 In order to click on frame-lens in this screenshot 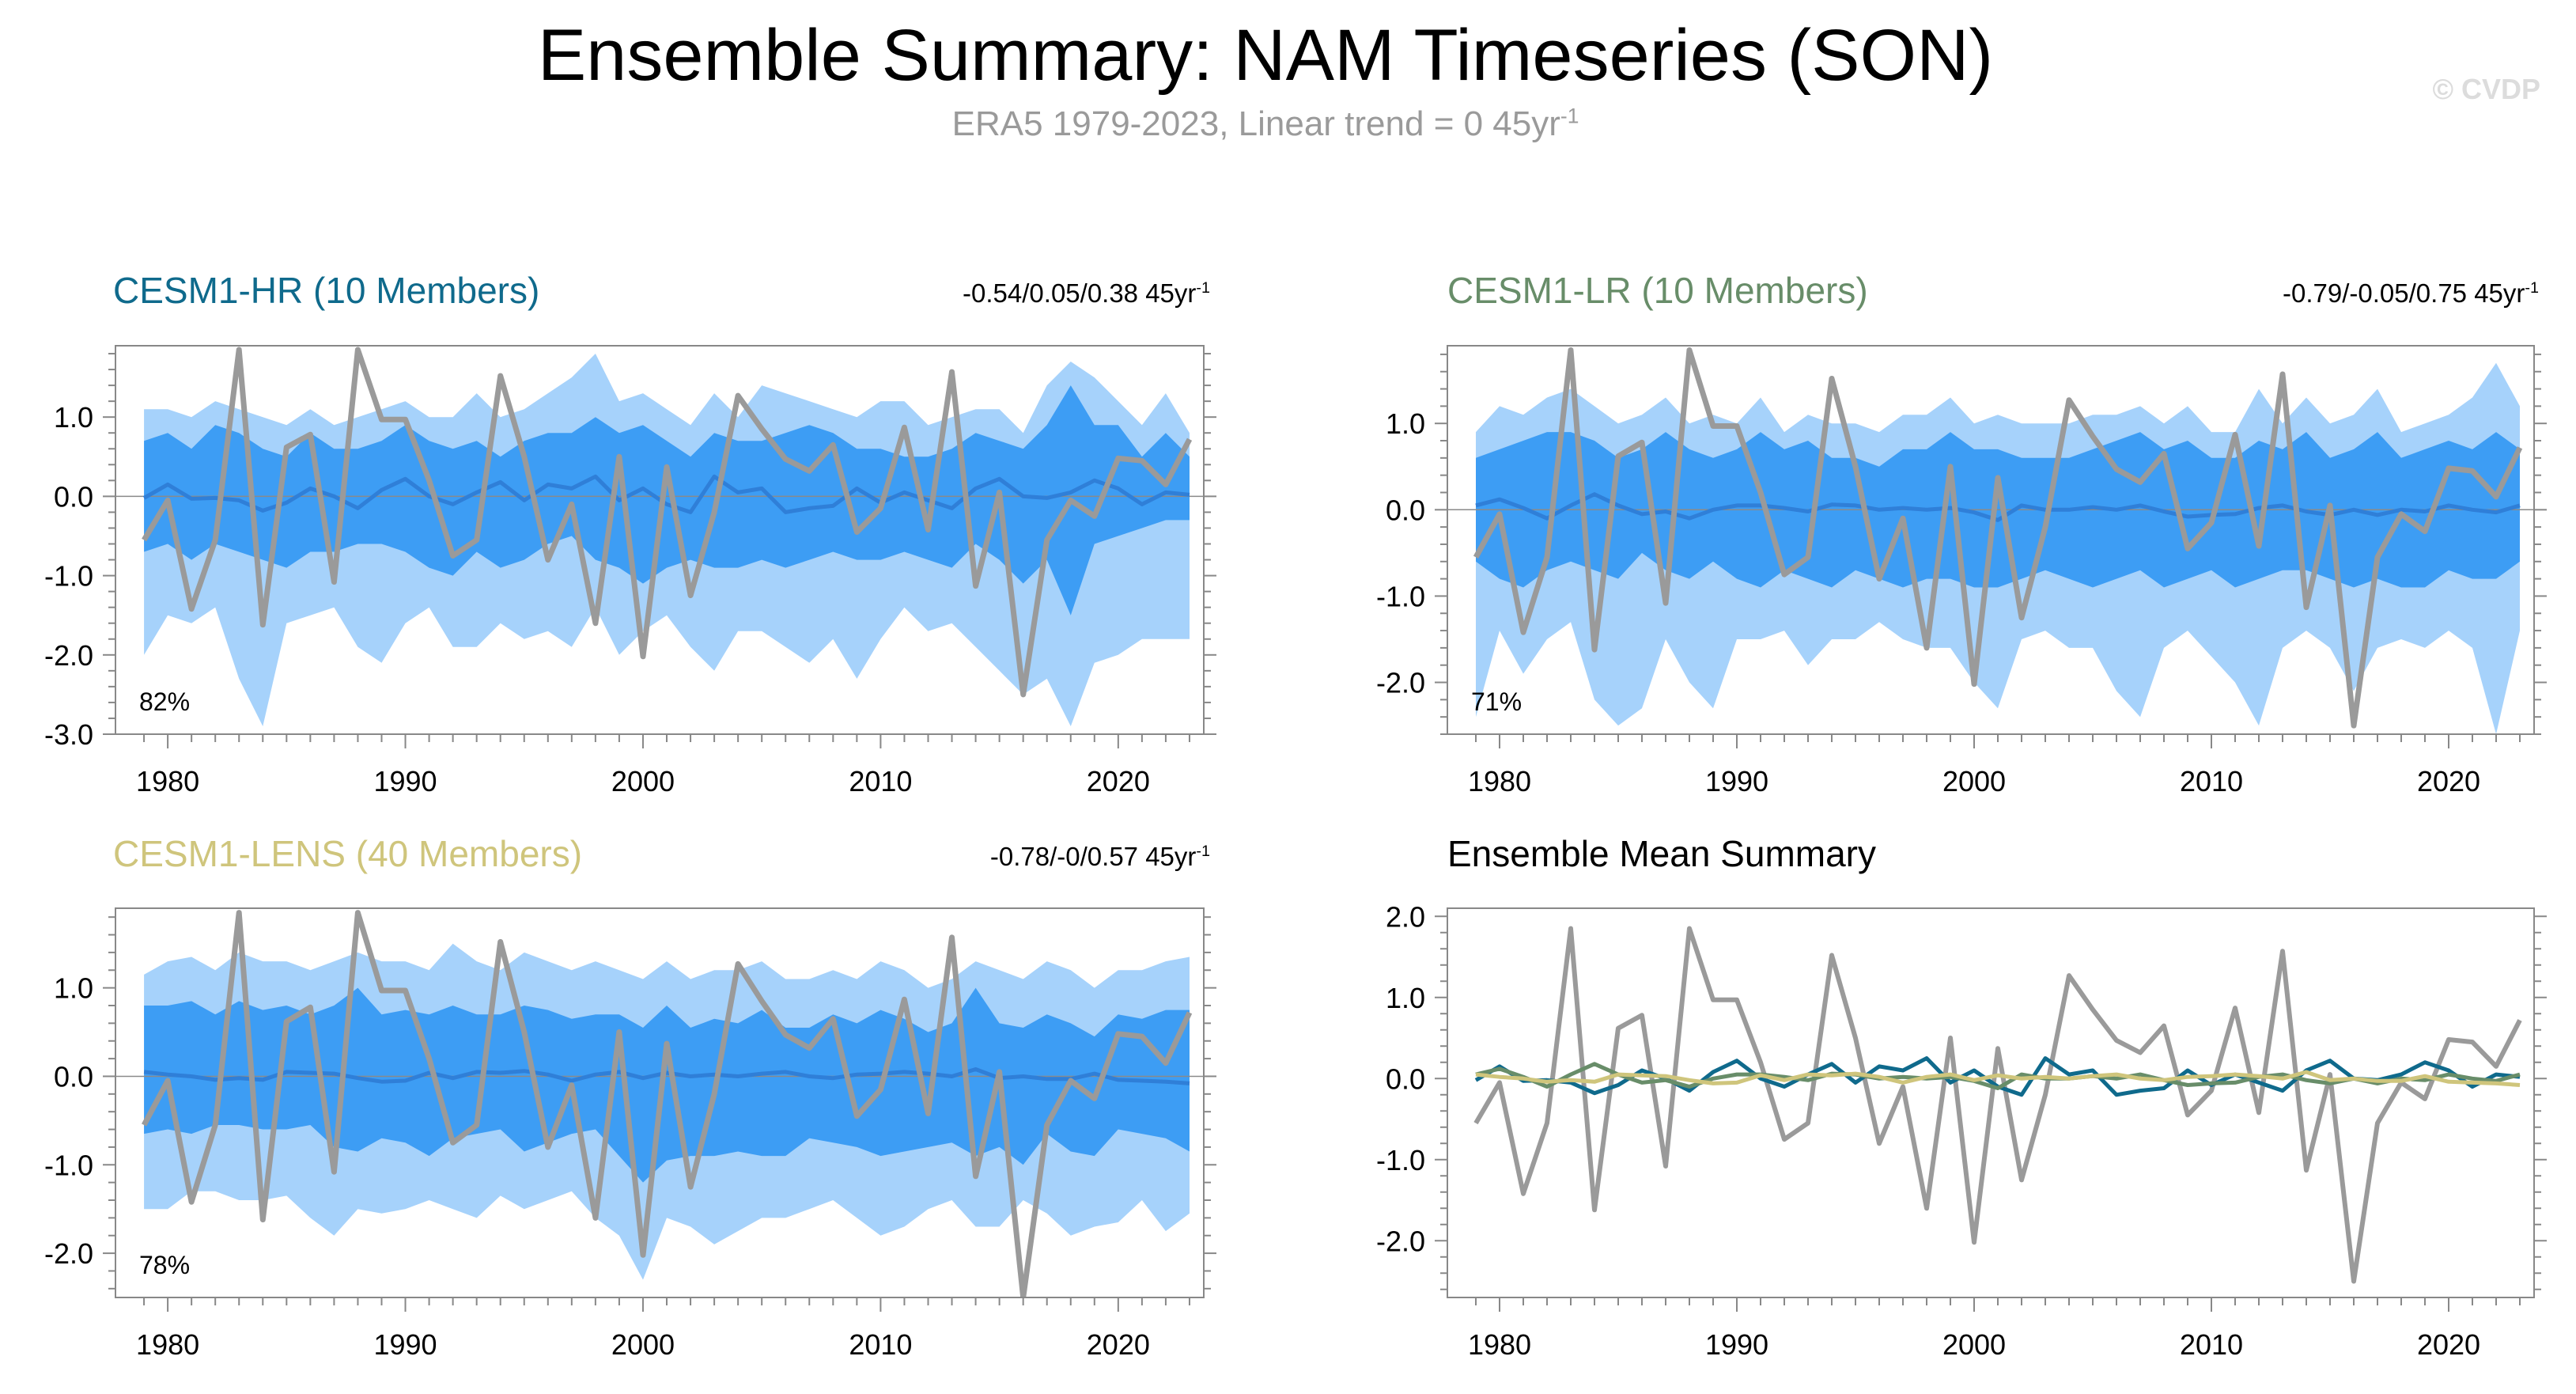, I will do `click(660, 1102)`.